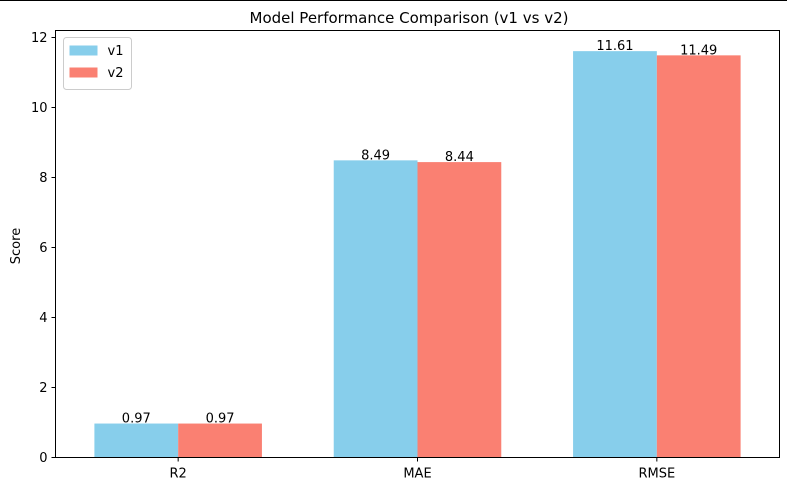 Image resolution: width=787 pixels, height=489 pixels. I want to click on y-tick-label: 4, so click(43, 318).